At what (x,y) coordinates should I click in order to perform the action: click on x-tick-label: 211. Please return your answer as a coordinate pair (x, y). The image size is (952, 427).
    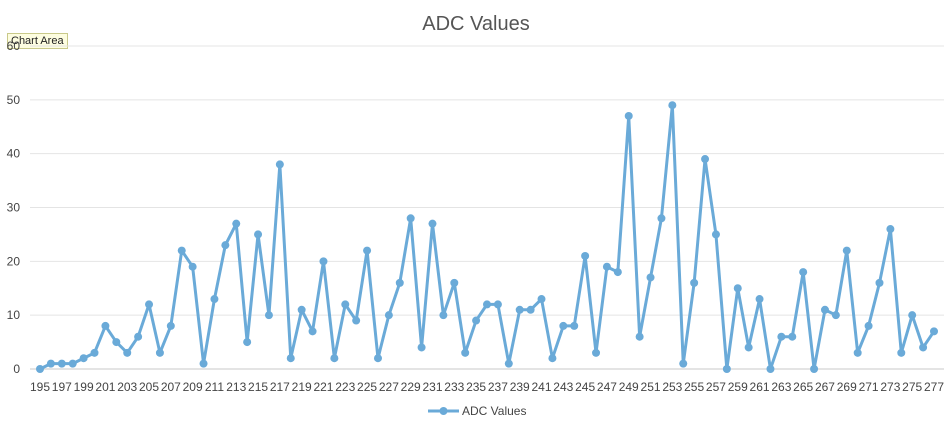
    Looking at the image, I should click on (214, 387).